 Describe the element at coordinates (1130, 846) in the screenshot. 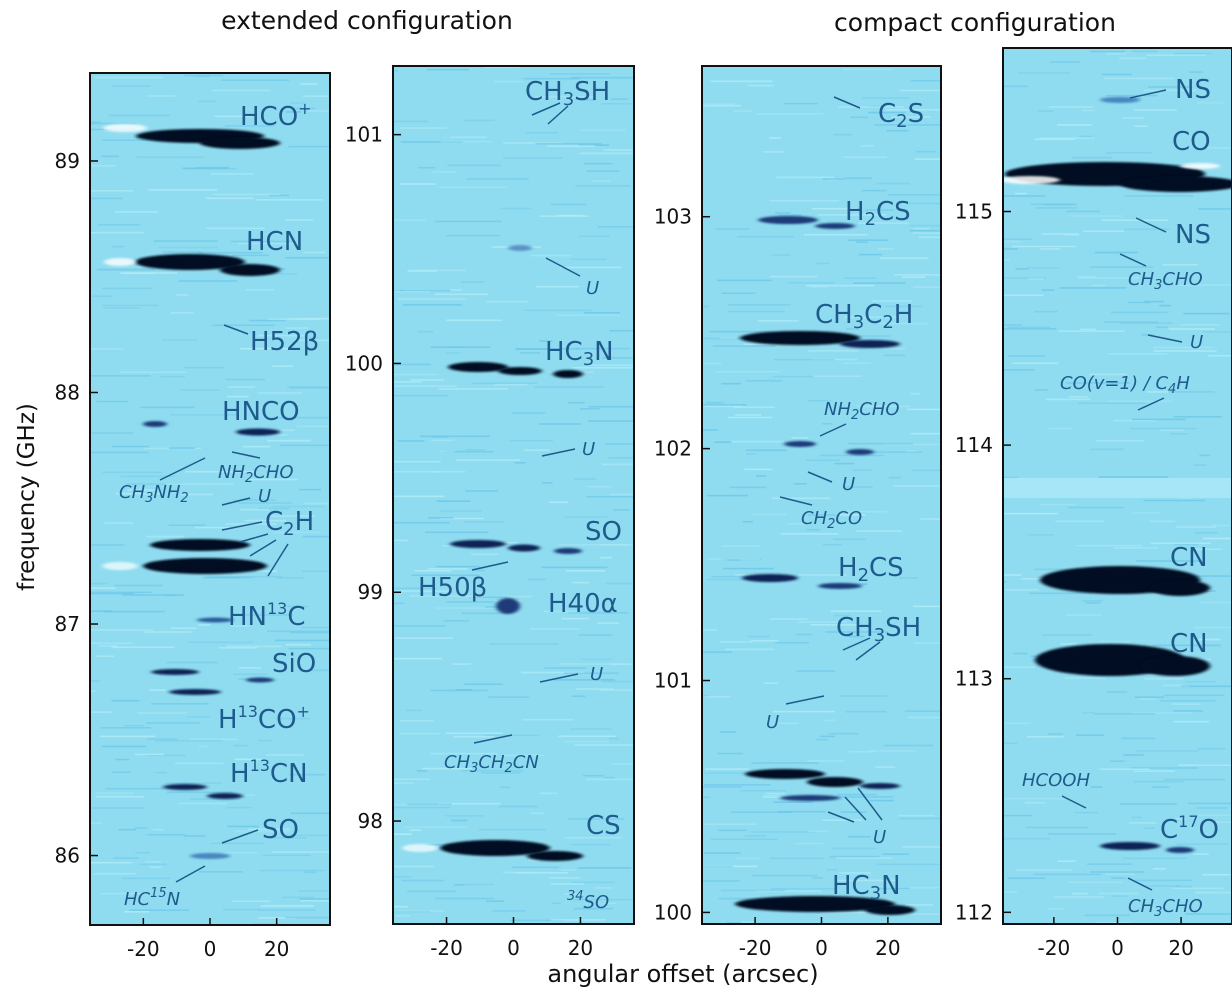

I see `emission-c17o` at that location.